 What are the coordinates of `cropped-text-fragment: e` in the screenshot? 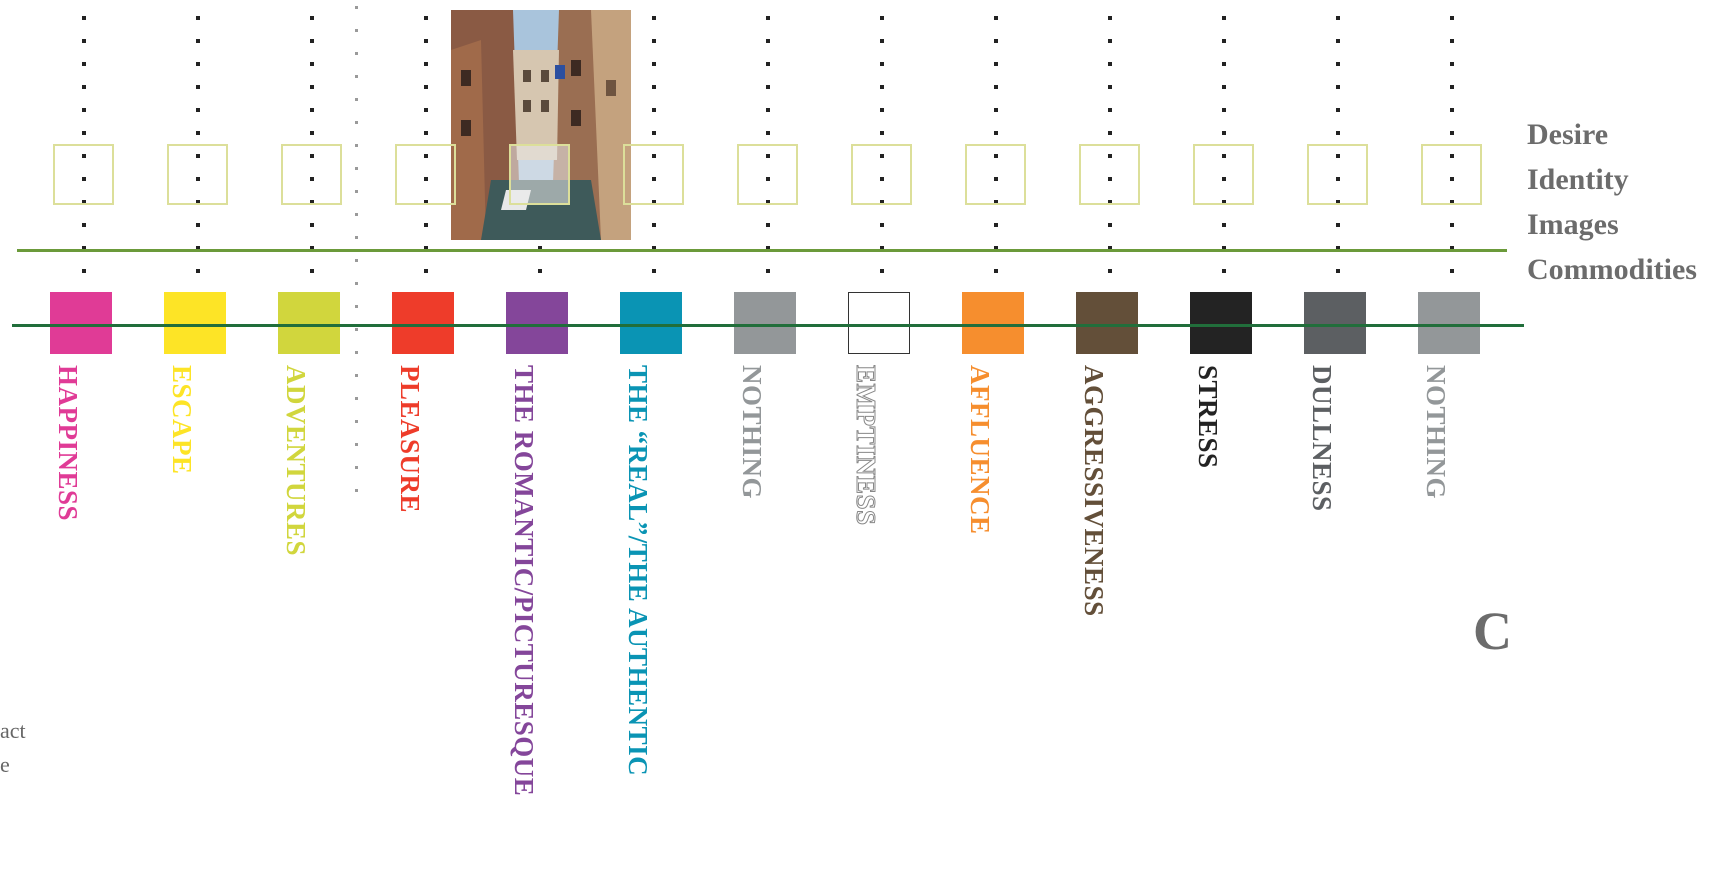 It's located at (5, 764).